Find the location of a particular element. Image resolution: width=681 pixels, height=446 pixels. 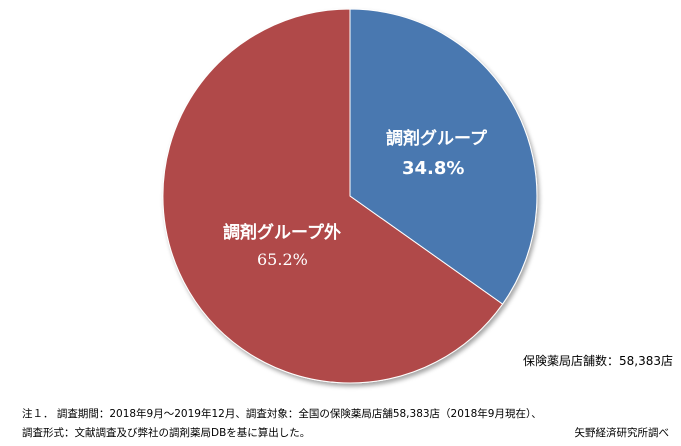

slice-value-outside-group: 65.2% is located at coordinates (282, 259).